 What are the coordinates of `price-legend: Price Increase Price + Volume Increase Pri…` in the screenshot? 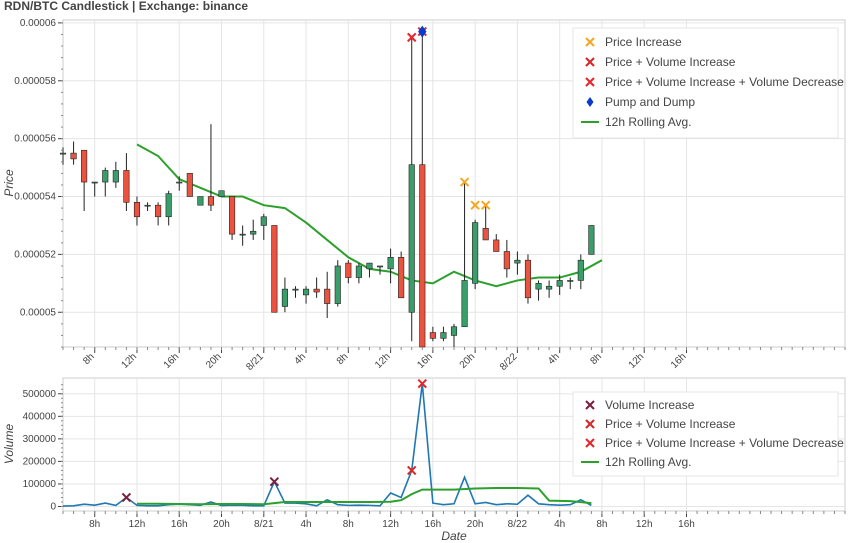 It's located at (708, 83).